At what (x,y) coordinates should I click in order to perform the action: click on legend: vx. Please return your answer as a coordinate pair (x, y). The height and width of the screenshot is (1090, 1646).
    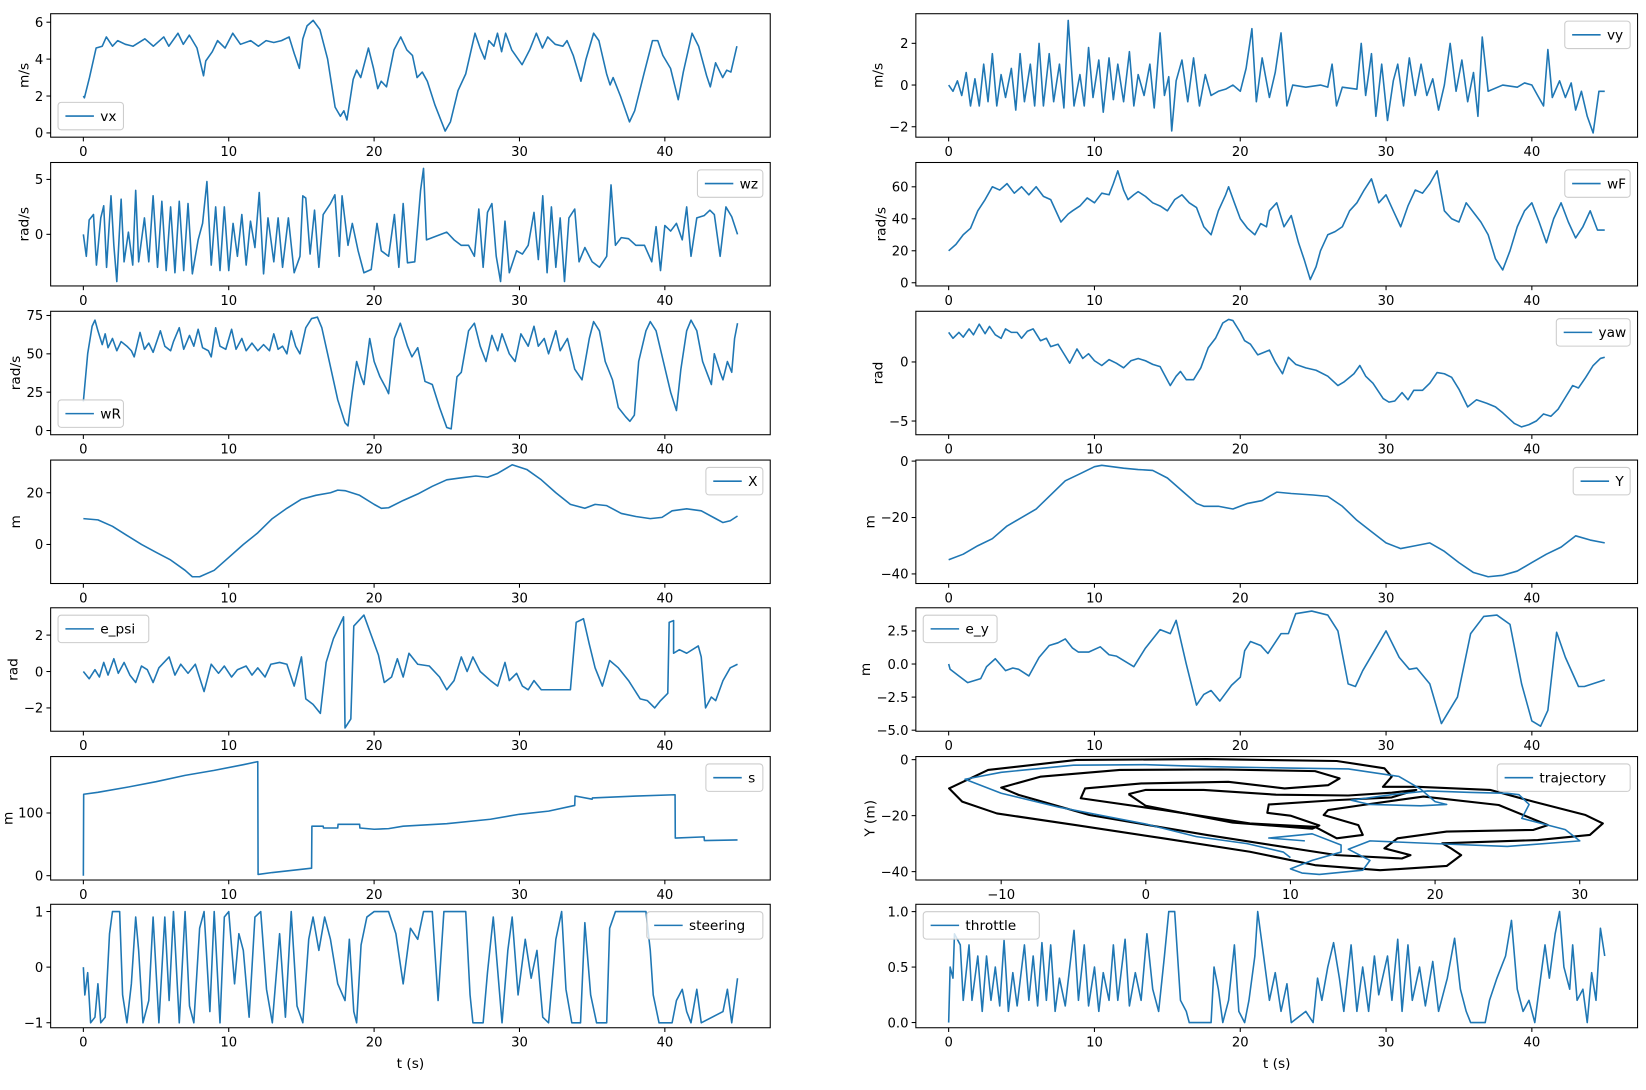
    Looking at the image, I should click on (90, 116).